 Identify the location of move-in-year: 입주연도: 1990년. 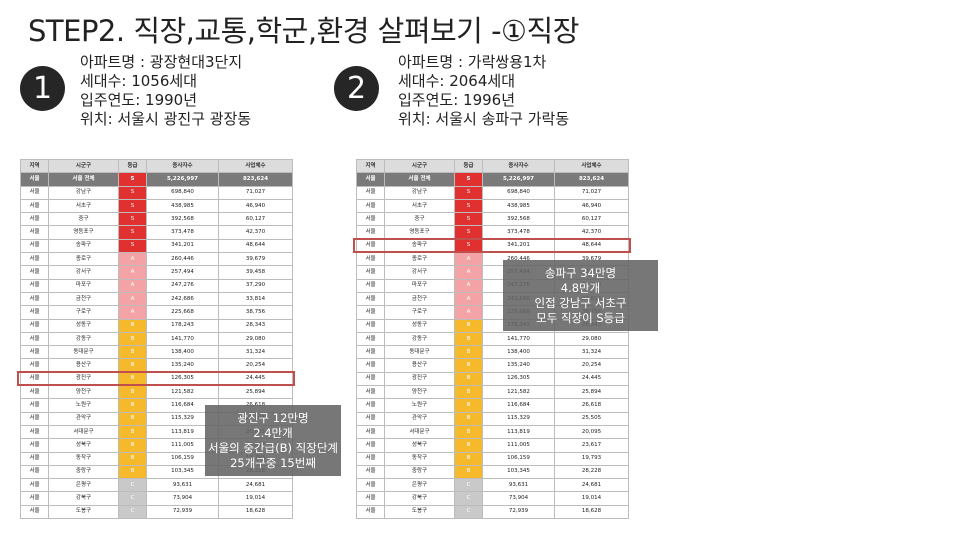
(138, 100).